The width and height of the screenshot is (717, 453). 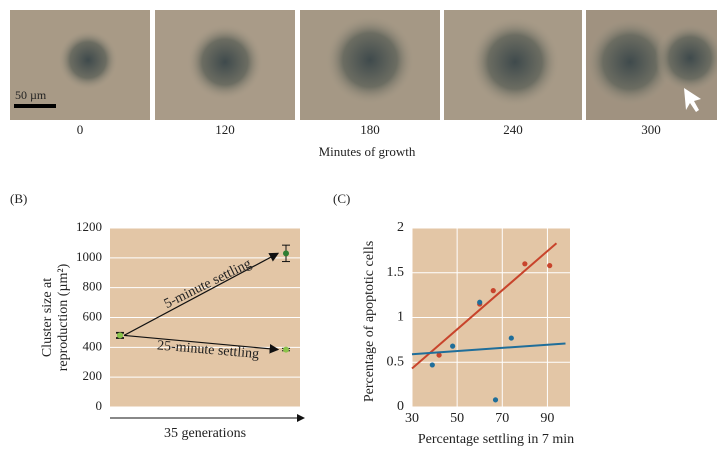 I want to click on x-axis-label: Minutes of growth, so click(x=367, y=151).